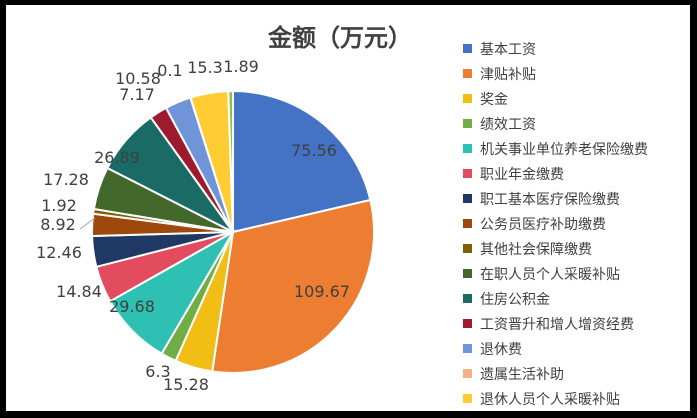 This screenshot has width=697, height=418. I want to click on legend-item-8: 其他社会保障缴费, so click(555, 248).